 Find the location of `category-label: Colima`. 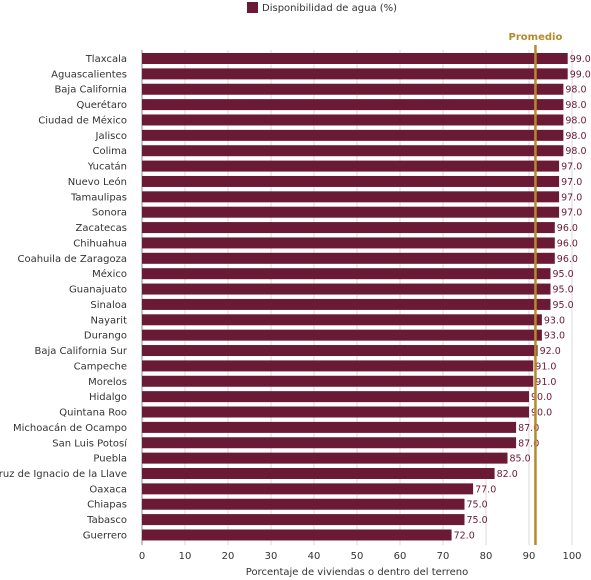

category-label: Colima is located at coordinates (109, 151).